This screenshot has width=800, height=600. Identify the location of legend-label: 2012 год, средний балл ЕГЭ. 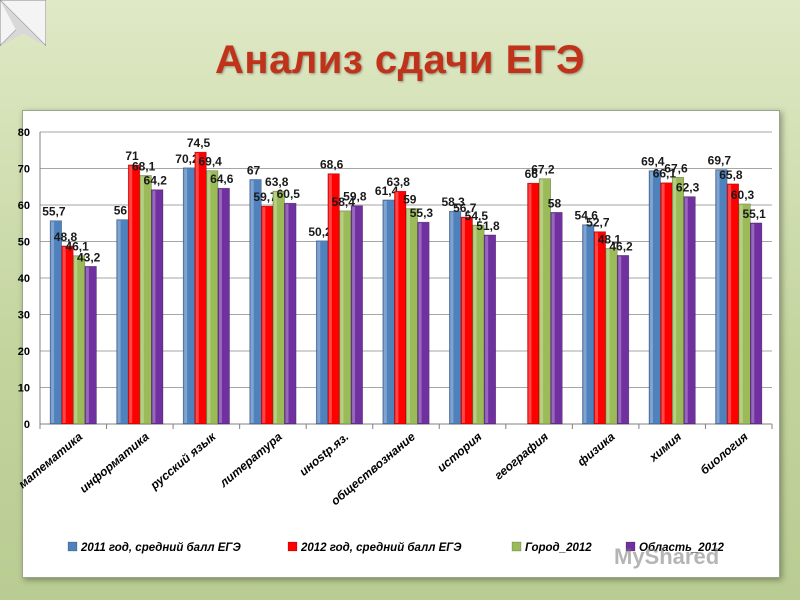
(381, 548).